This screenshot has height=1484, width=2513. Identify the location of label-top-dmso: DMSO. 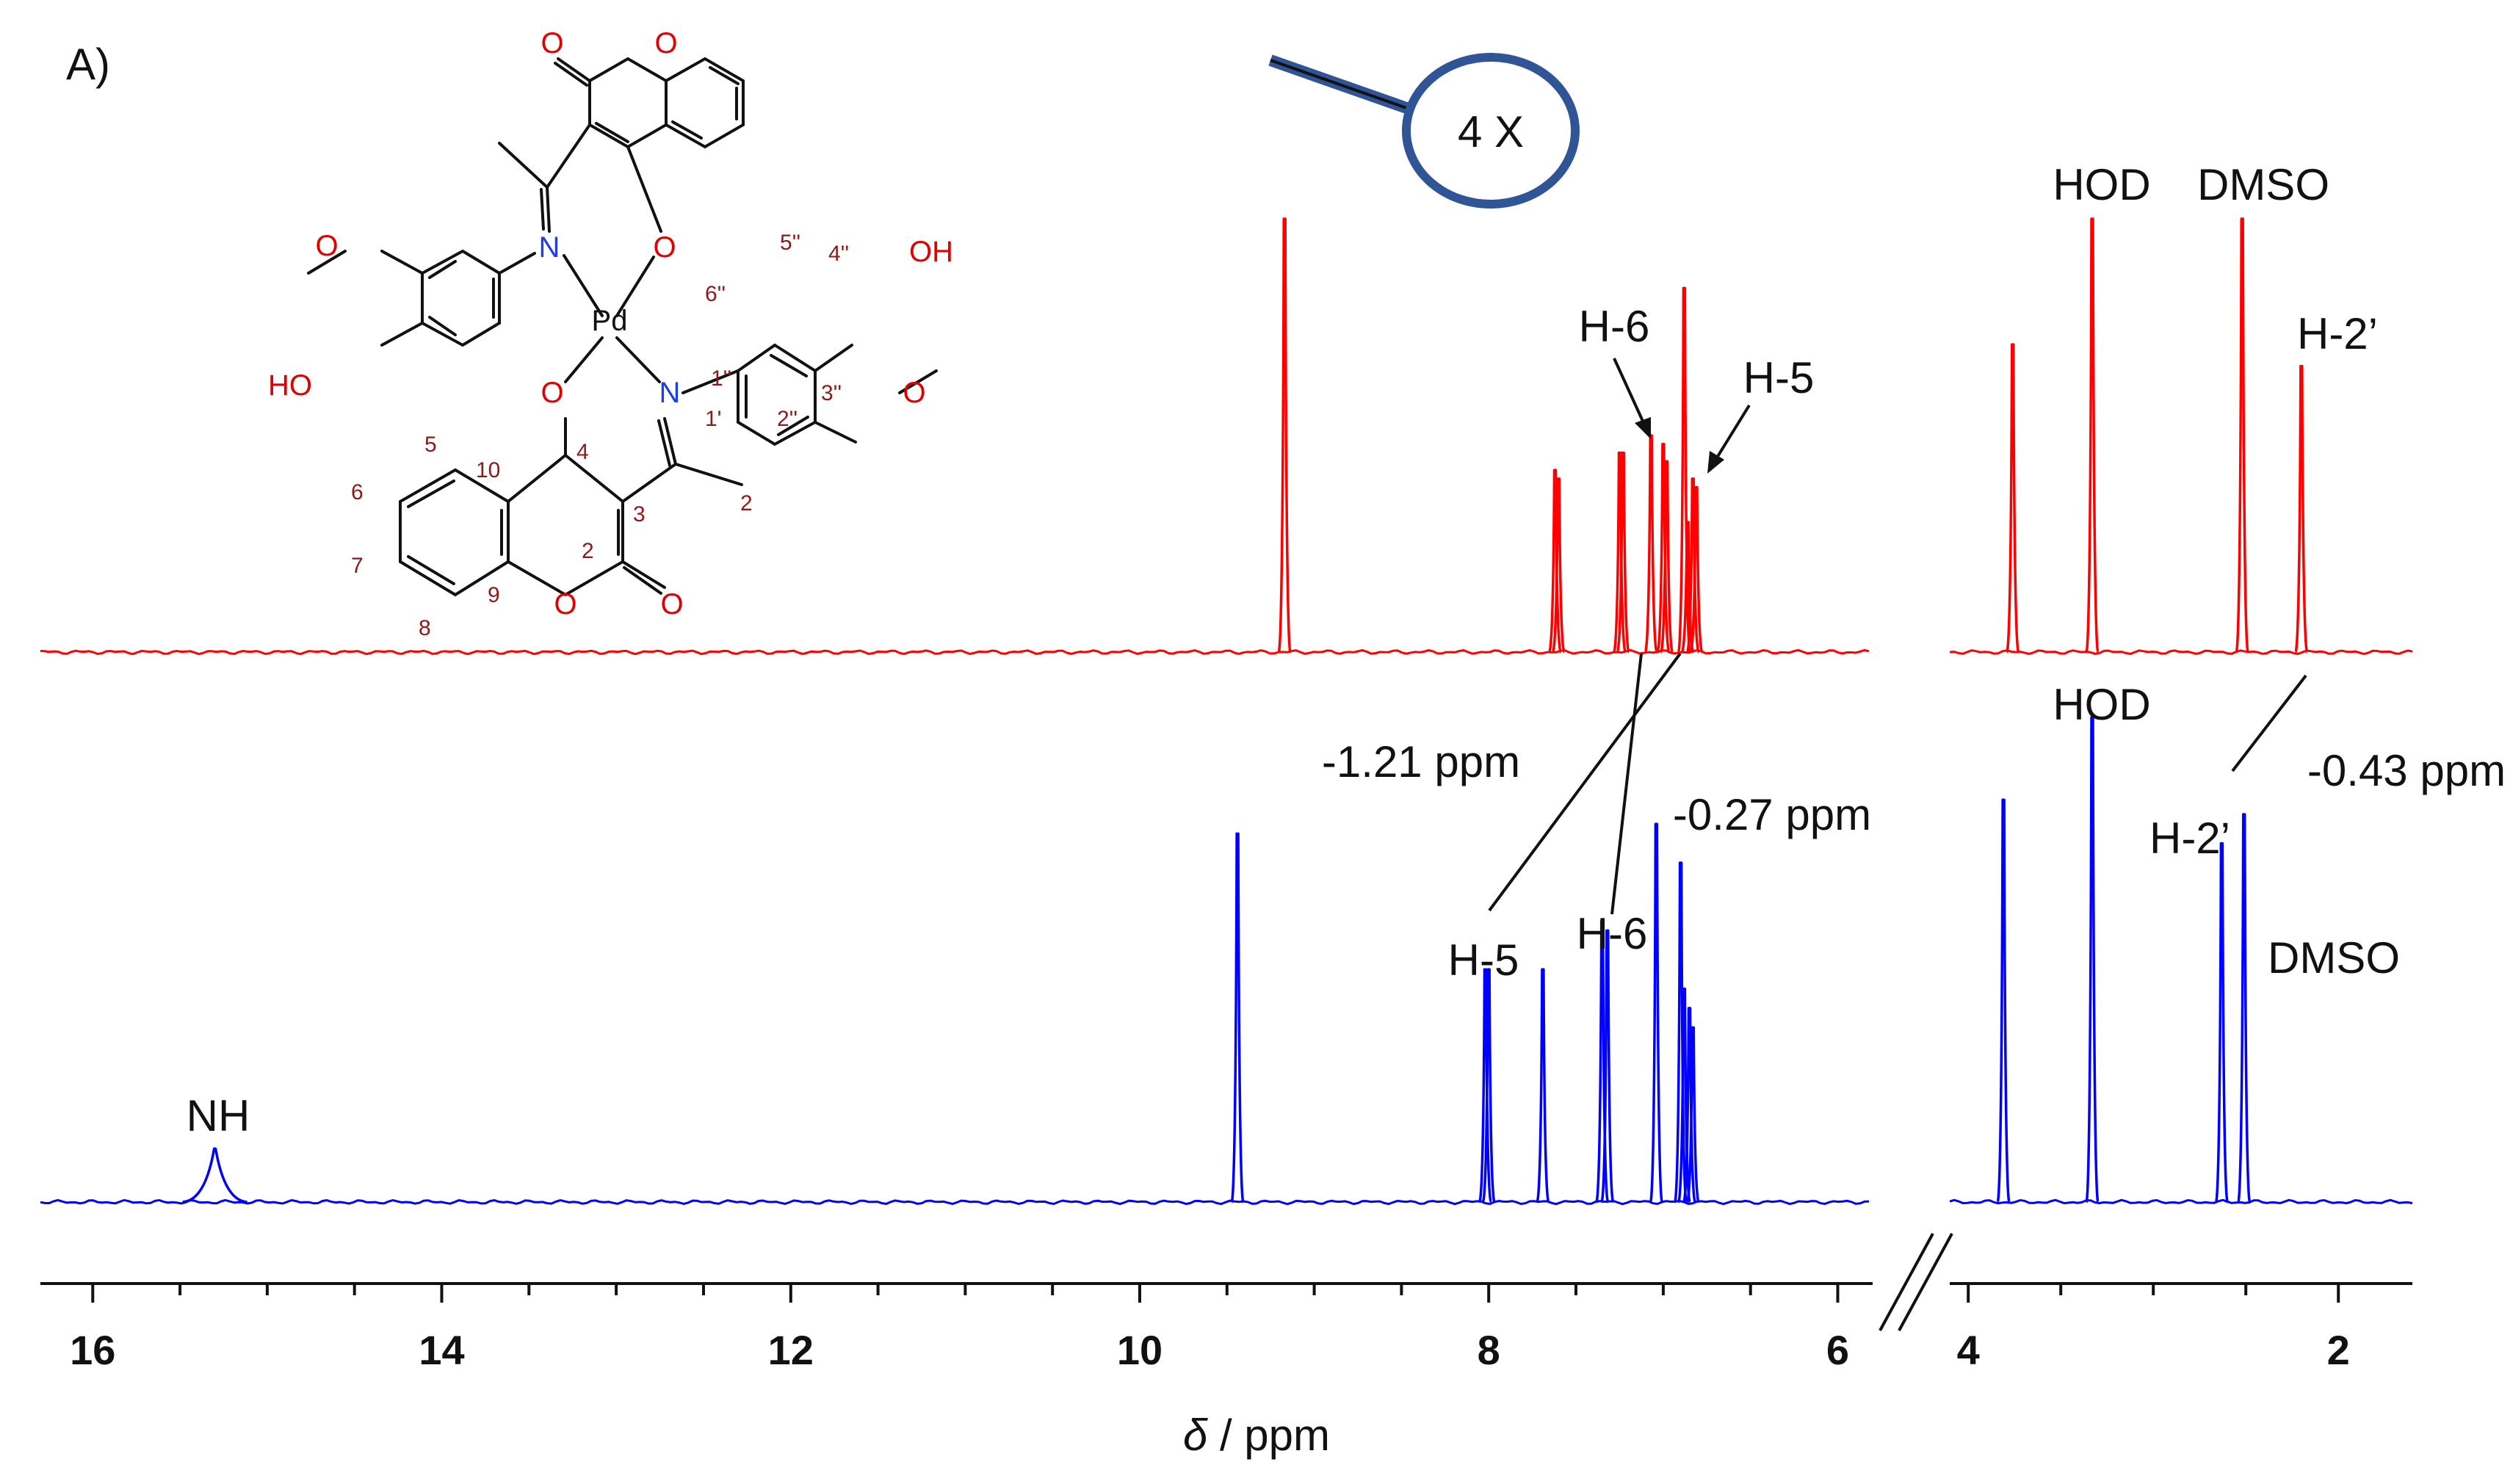
(2263, 184).